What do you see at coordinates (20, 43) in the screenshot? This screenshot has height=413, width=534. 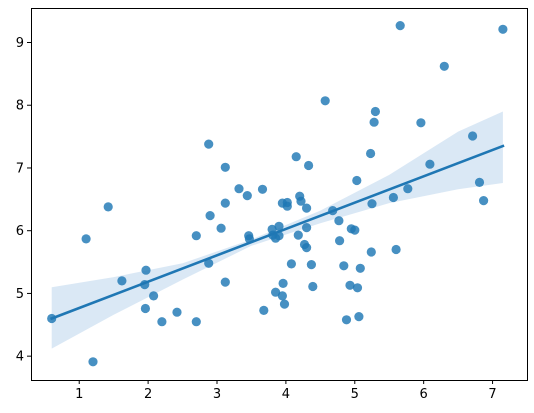 I see `y-tick-label: 9` at bounding box center [20, 43].